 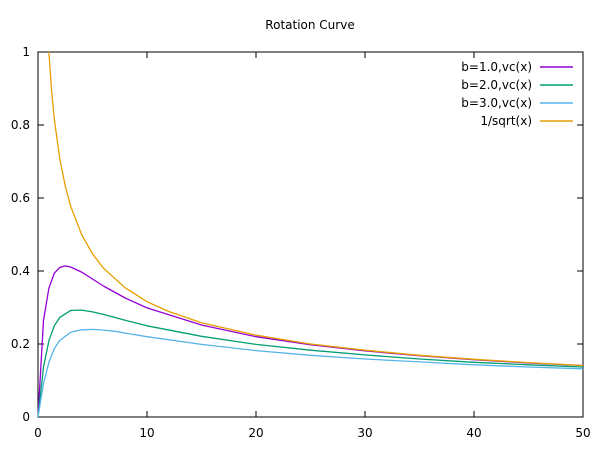 What do you see at coordinates (20, 344) in the screenshot?
I see `y-tick-label: 0.2` at bounding box center [20, 344].